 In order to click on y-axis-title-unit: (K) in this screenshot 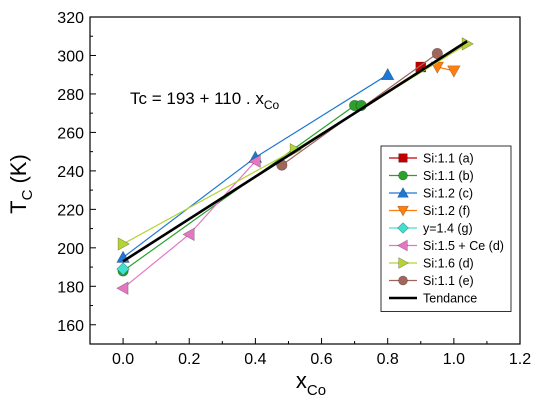, I will do `click(18, 168)`.